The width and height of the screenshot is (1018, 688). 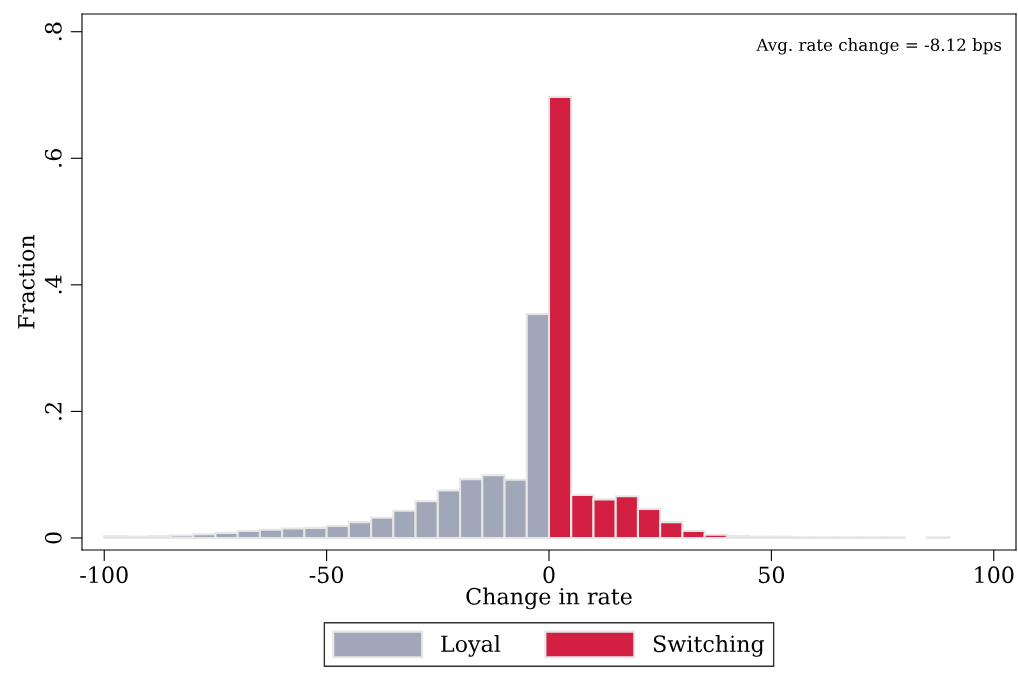 I want to click on x-tick-label: 100, so click(x=994, y=575).